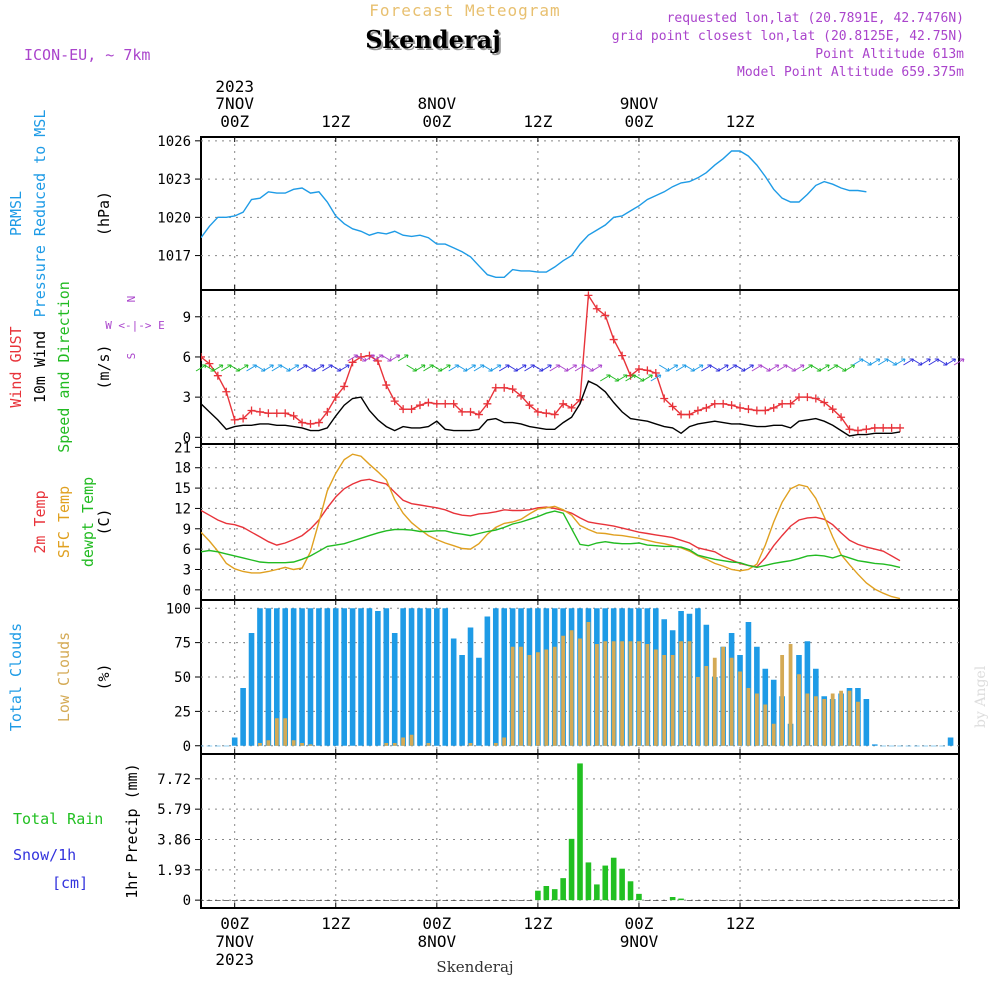 The height and width of the screenshot is (1000, 1000). What do you see at coordinates (639, 941) in the screenshot?
I see `bottom-day-label: 9NOV` at bounding box center [639, 941].